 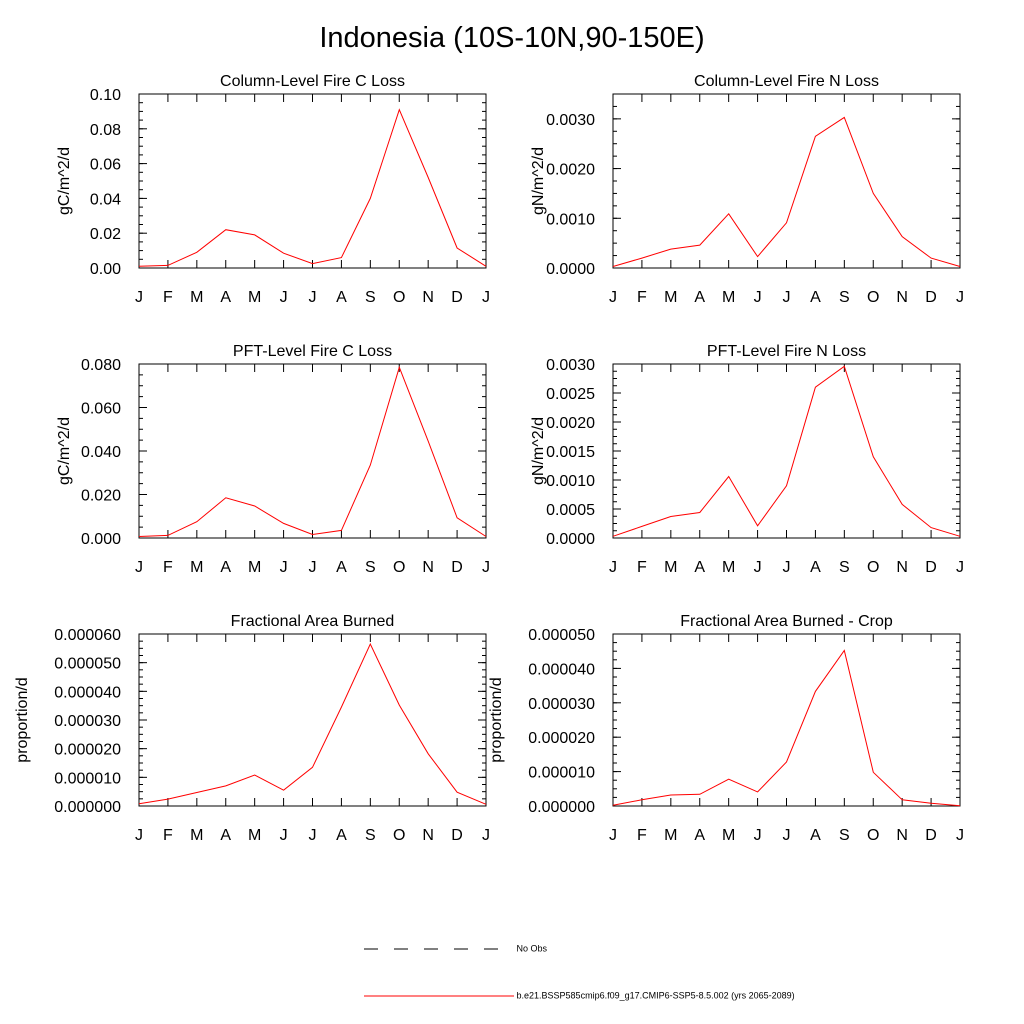 What do you see at coordinates (532, 948) in the screenshot?
I see `legend-no-obs-label: No Obs` at bounding box center [532, 948].